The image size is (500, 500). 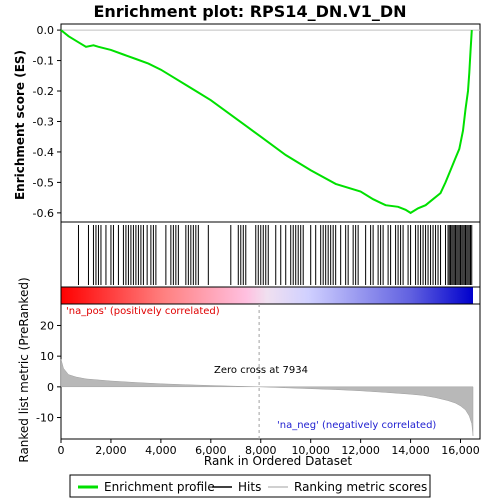 What do you see at coordinates (261, 450) in the screenshot?
I see `x-tick-label: 8,000` at bounding box center [261, 450].